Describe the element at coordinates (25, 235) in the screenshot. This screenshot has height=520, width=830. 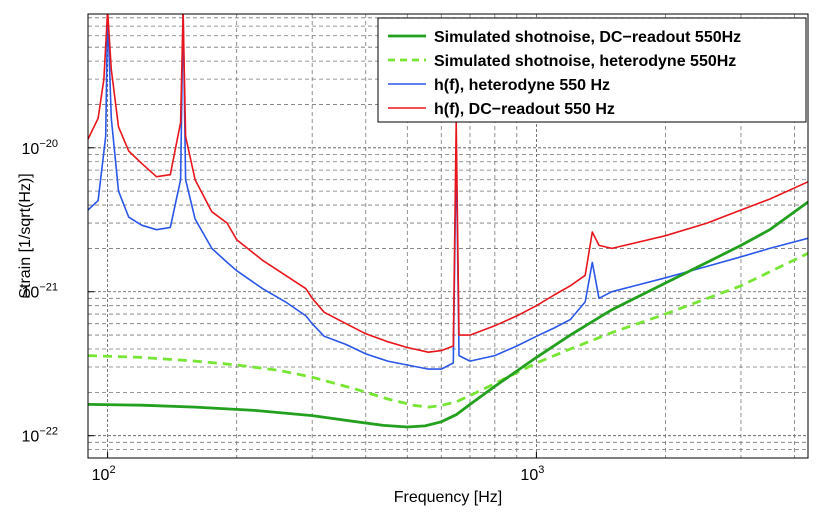
I see `y-axis-label: Strain [1/sqrt(Hz)]` at that location.